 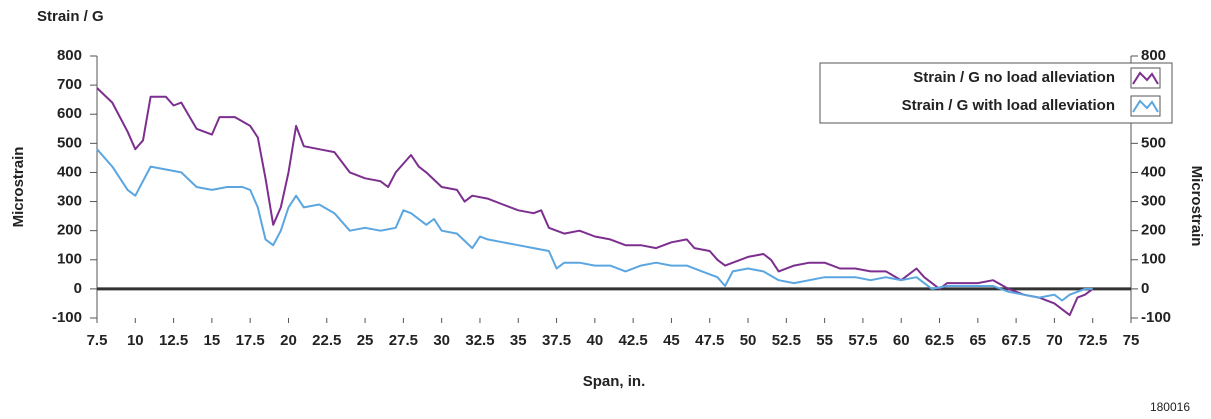 I want to click on y-tick-label: 400, so click(x=69, y=171).